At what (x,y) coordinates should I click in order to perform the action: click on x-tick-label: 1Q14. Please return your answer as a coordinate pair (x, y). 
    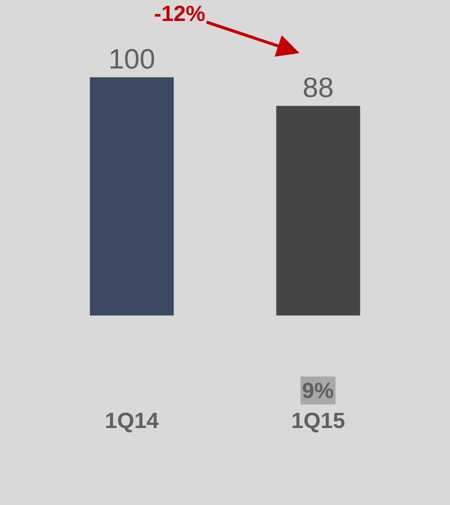
    Looking at the image, I should click on (132, 420).